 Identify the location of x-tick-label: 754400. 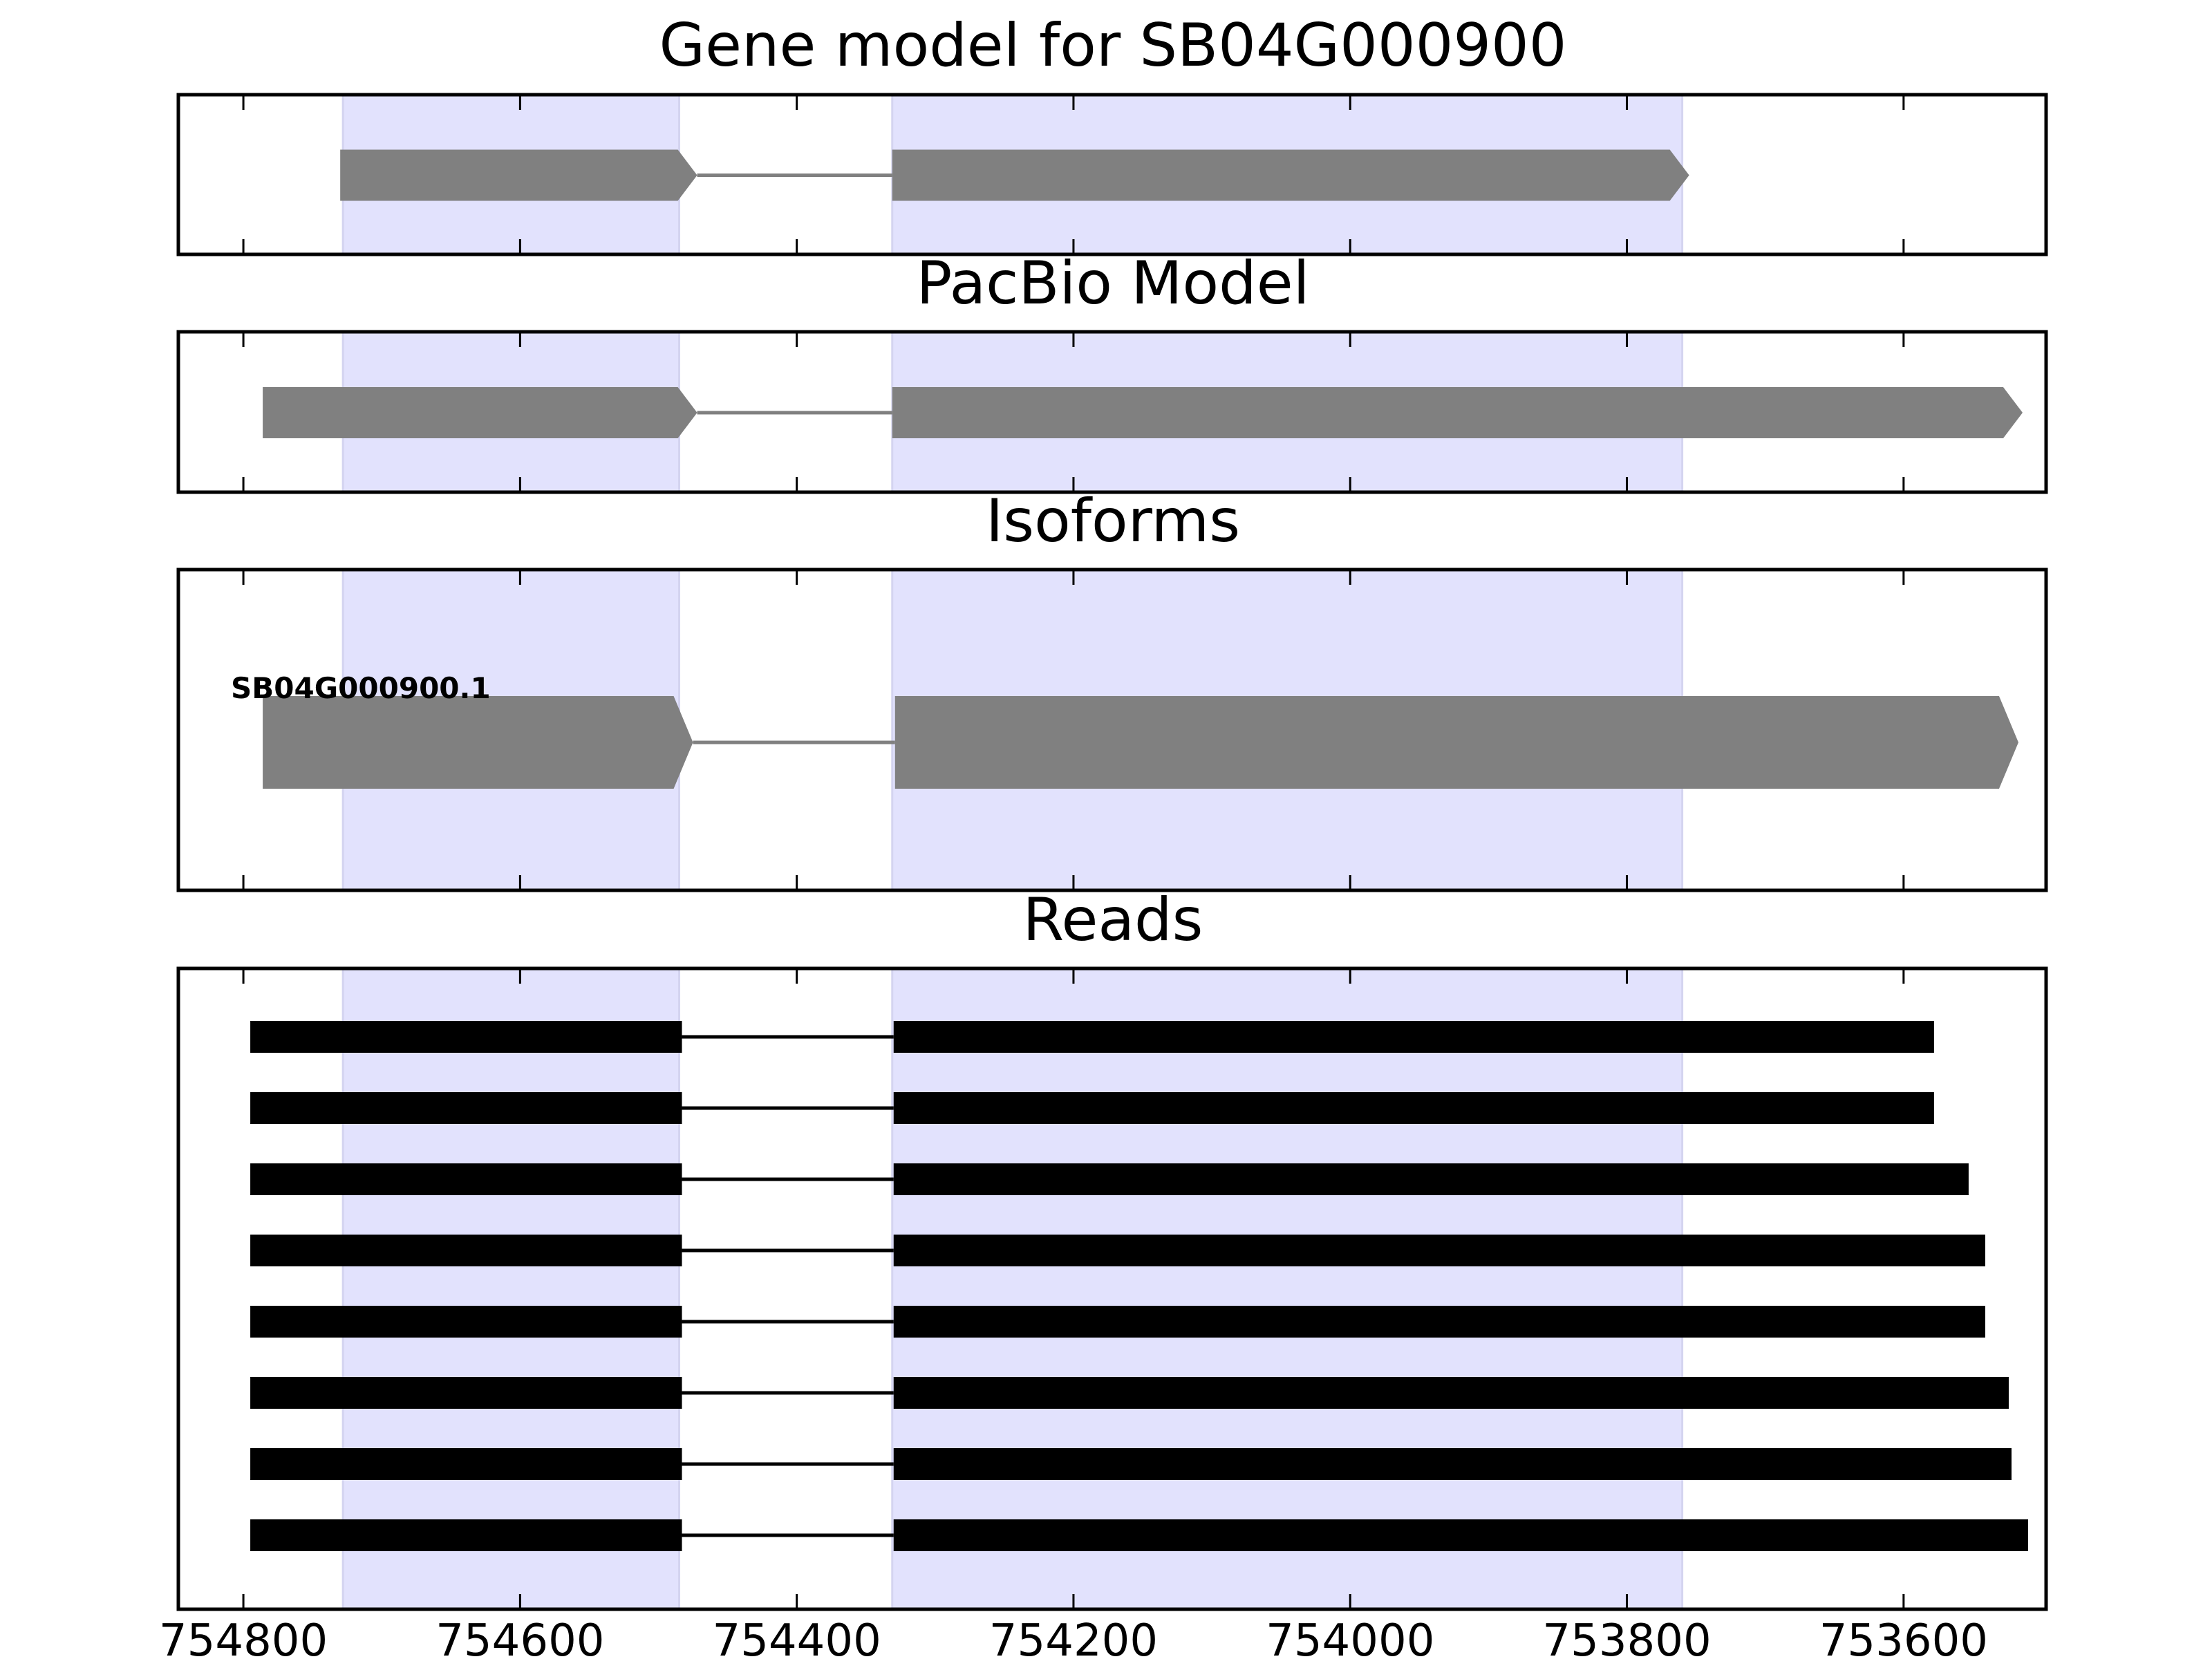
(797, 1637).